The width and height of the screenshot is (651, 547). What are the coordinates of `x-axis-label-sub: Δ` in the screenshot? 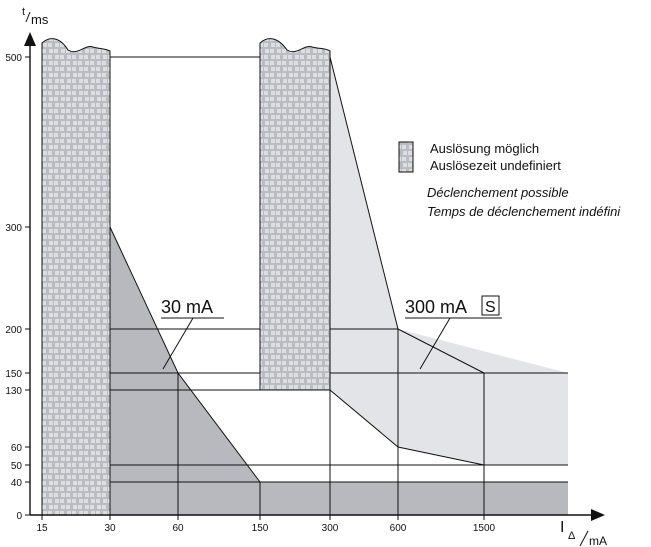 It's located at (572, 536).